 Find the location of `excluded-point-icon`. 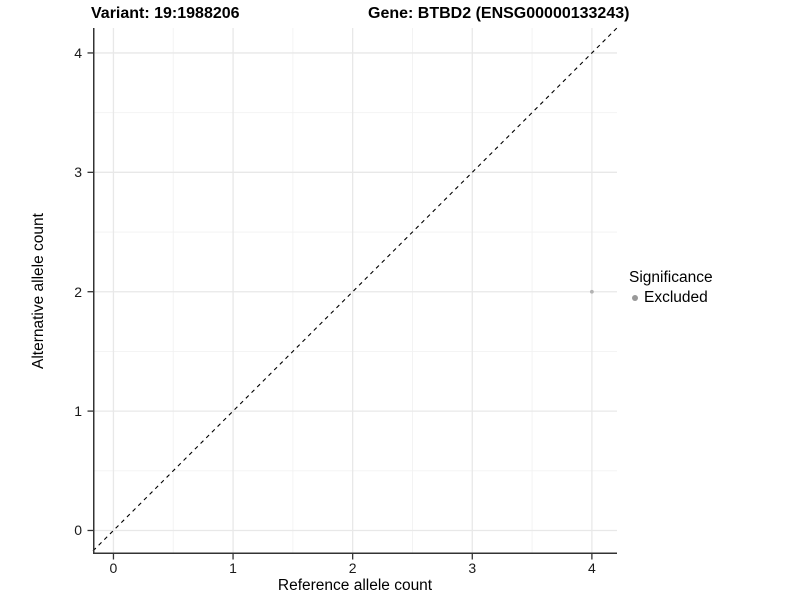

excluded-point-icon is located at coordinates (635, 298).